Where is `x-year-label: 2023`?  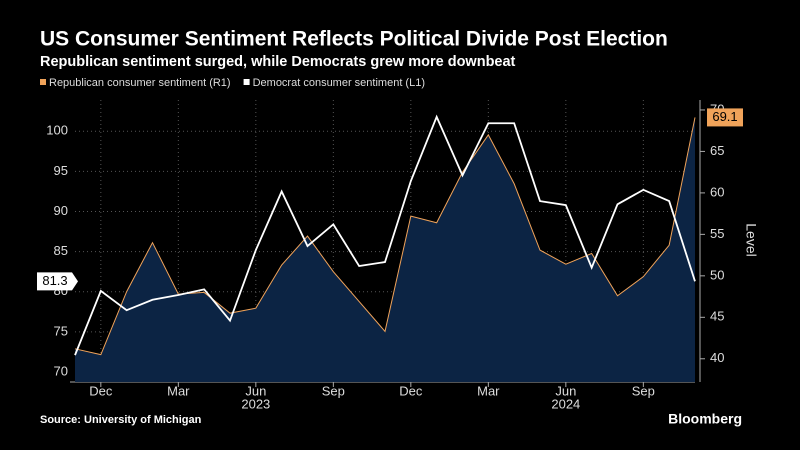
x-year-label: 2023 is located at coordinates (255, 403).